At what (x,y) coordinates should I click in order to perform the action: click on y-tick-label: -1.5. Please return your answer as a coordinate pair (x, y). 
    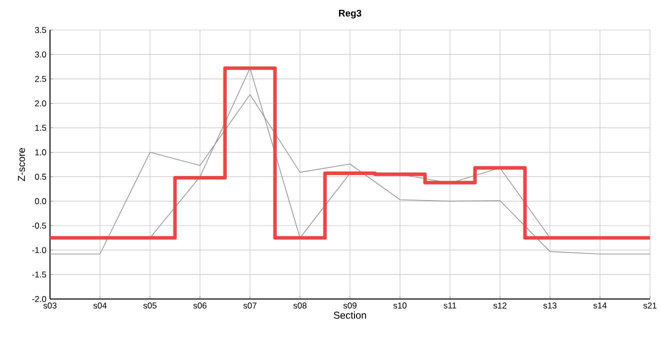
    Looking at the image, I should click on (39, 275).